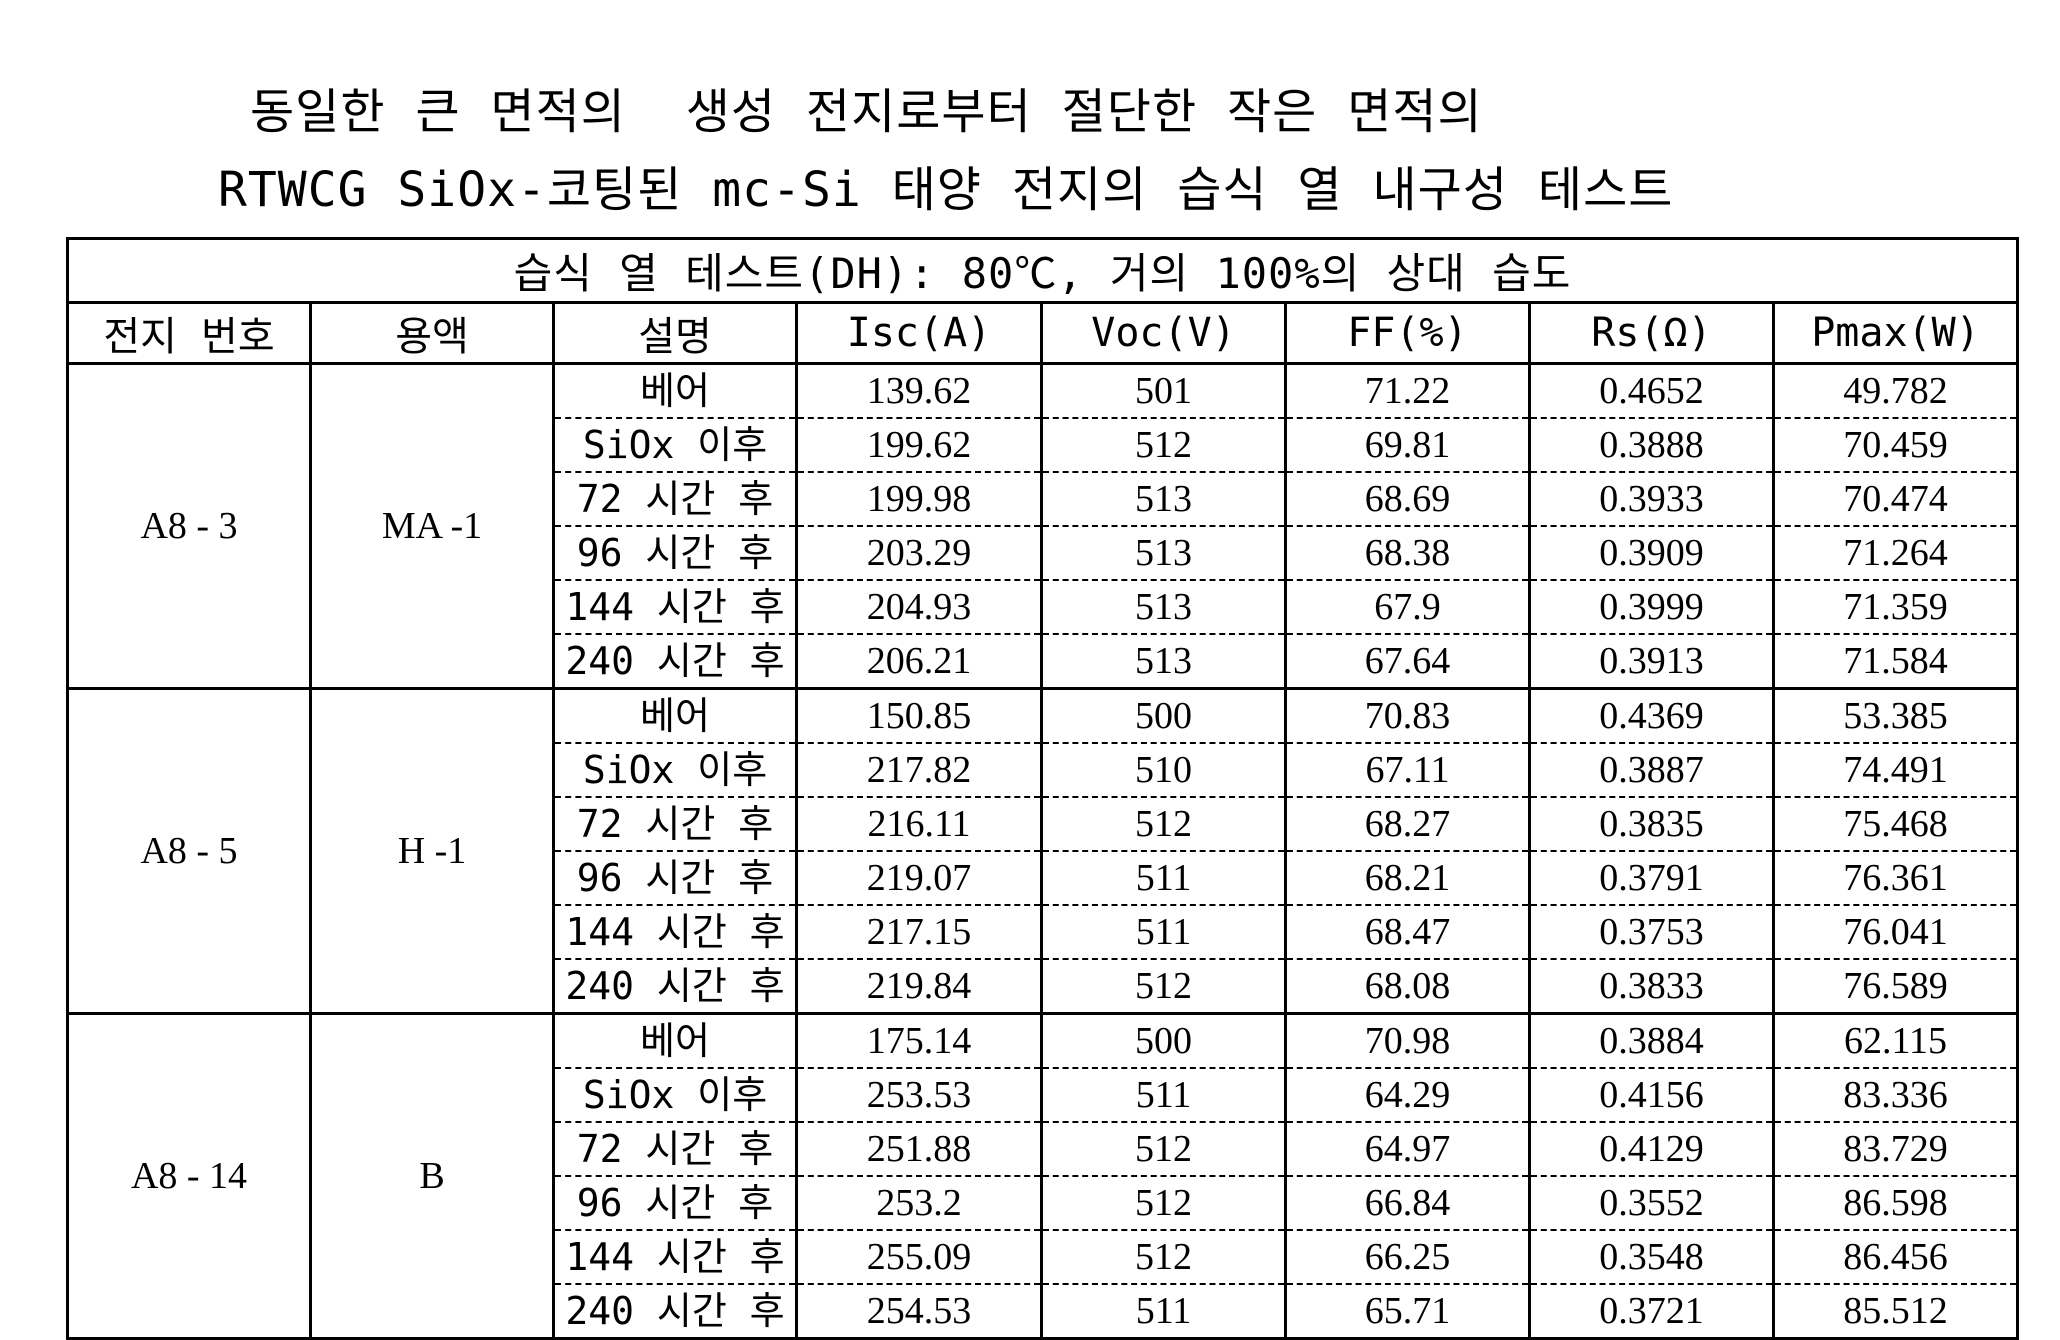 The image size is (2060, 1340). I want to click on header-rs: Rs(Ω), so click(1651, 333).